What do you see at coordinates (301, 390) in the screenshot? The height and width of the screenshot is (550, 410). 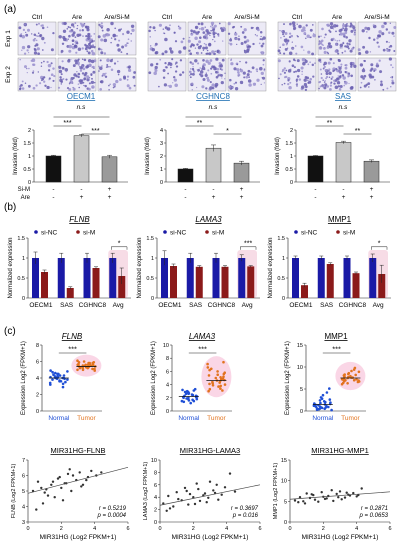 I see `y-tick-label: 5` at bounding box center [301, 390].